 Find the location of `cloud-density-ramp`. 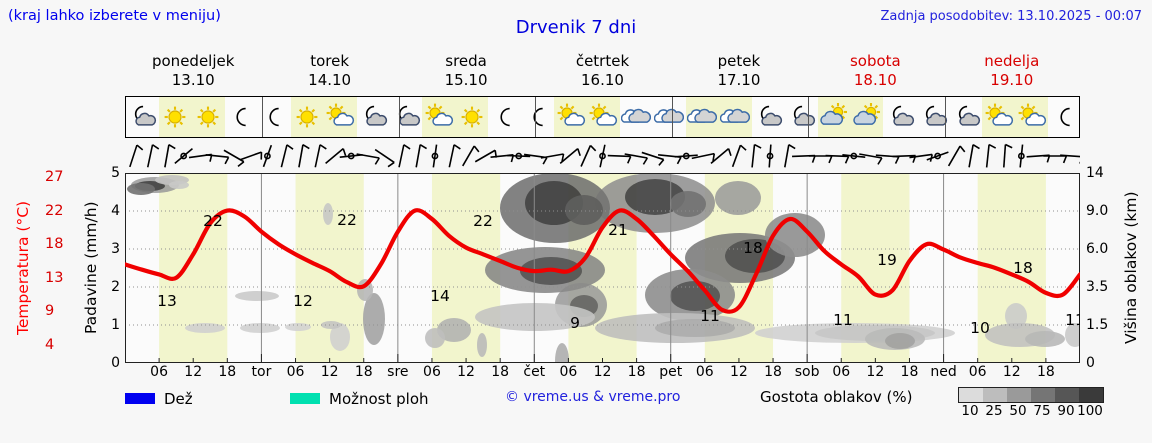

cloud-density-ramp is located at coordinates (1031, 395).